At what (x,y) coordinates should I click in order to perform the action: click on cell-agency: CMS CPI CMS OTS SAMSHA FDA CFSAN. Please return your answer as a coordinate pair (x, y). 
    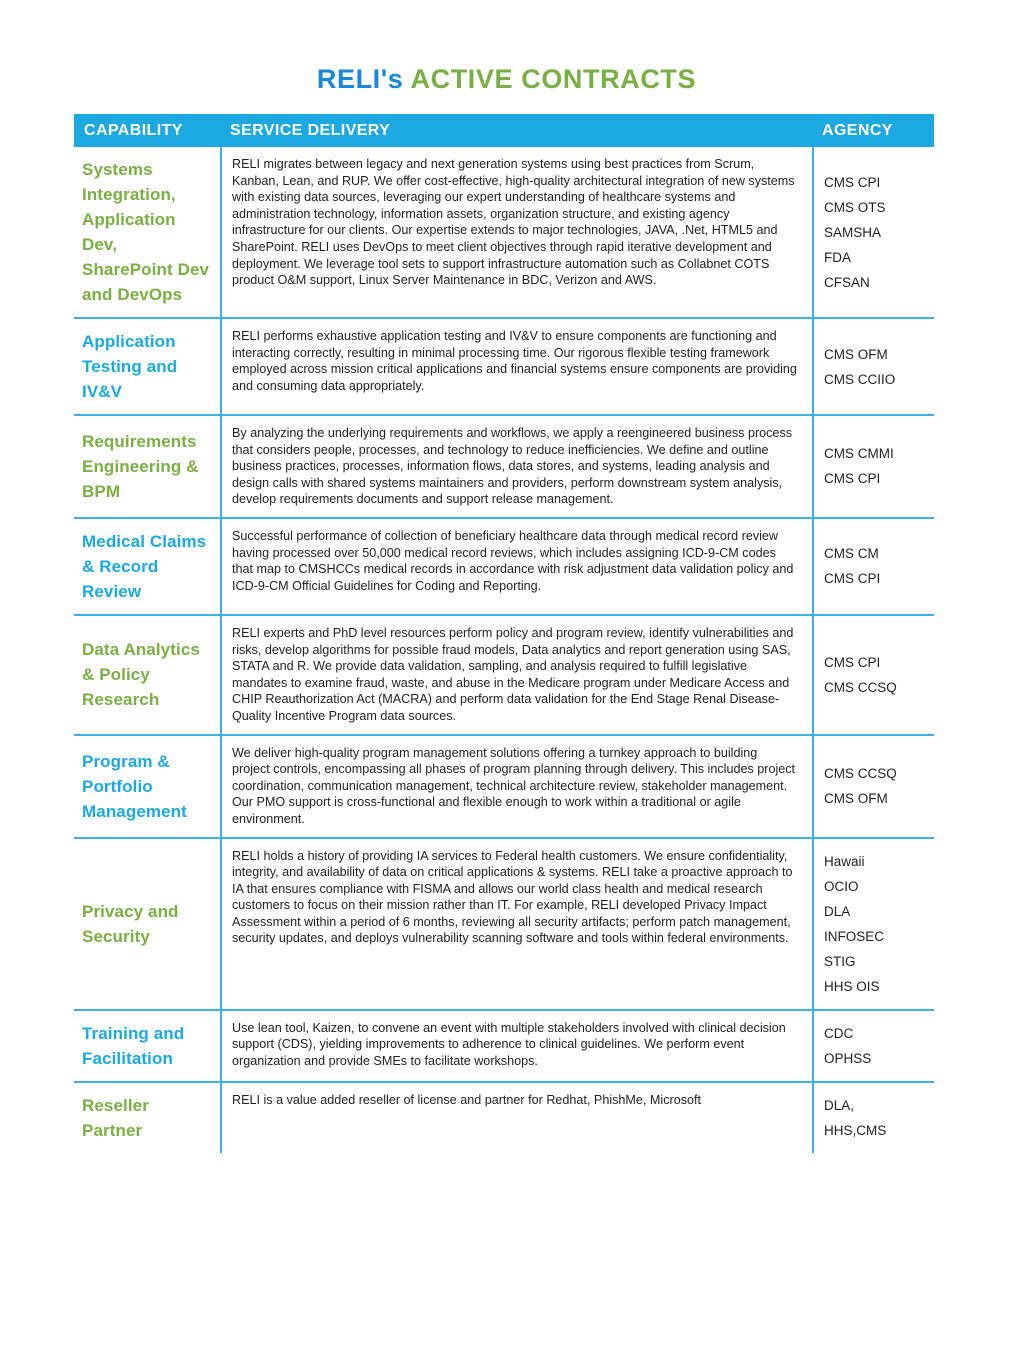
    Looking at the image, I should click on (873, 232).